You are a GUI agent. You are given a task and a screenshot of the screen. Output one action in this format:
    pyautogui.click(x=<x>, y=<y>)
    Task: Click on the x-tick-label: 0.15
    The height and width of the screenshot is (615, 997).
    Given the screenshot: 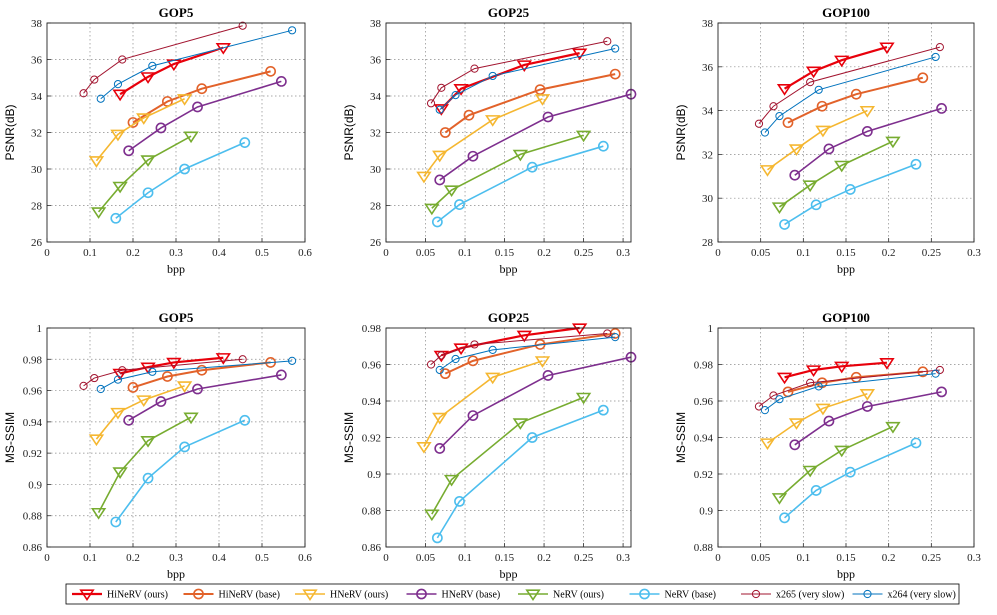 What is the action you would take?
    pyautogui.click(x=846, y=558)
    